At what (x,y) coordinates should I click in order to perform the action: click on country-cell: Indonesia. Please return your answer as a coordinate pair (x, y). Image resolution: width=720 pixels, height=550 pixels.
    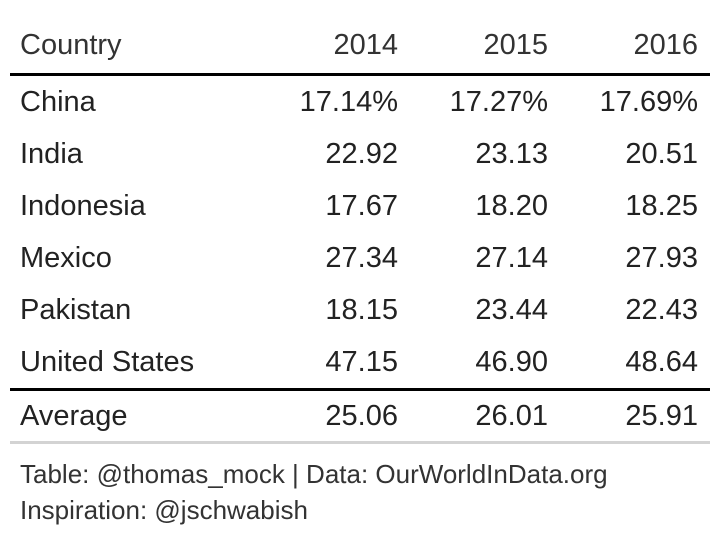
    Looking at the image, I should click on (83, 205).